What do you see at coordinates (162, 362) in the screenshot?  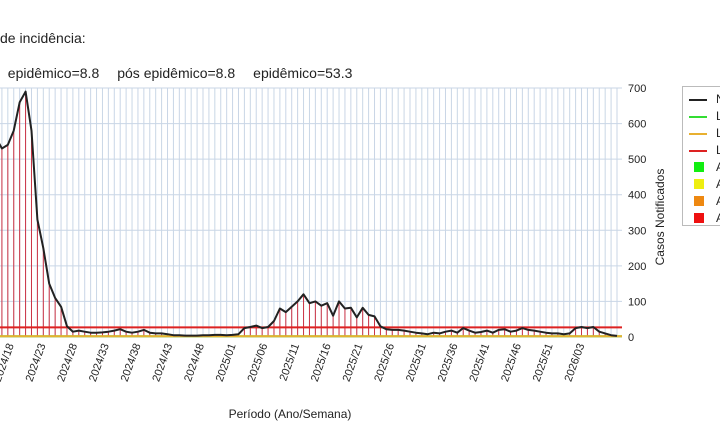 I see `x-tick-label: 2024/43` at bounding box center [162, 362].